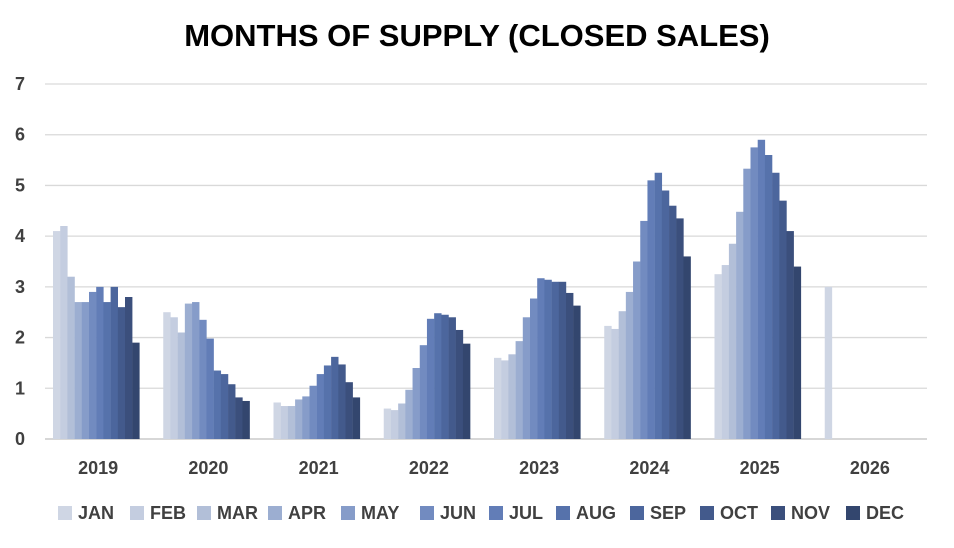 The width and height of the screenshot is (954, 548). I want to click on bar-2020-may, so click(196, 370).